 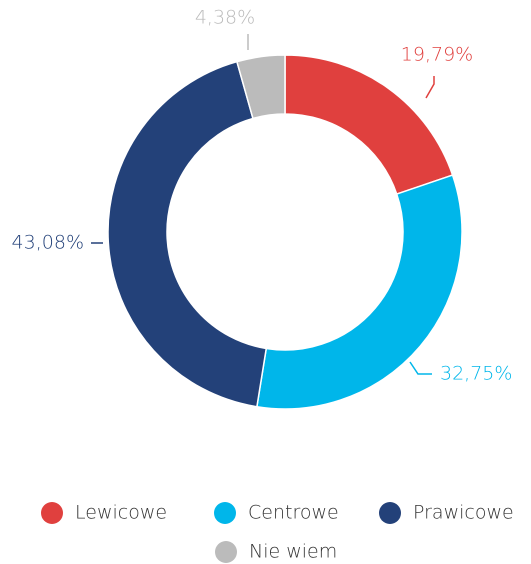 What do you see at coordinates (48, 243) in the screenshot?
I see `data-label: 43,08%` at bounding box center [48, 243].